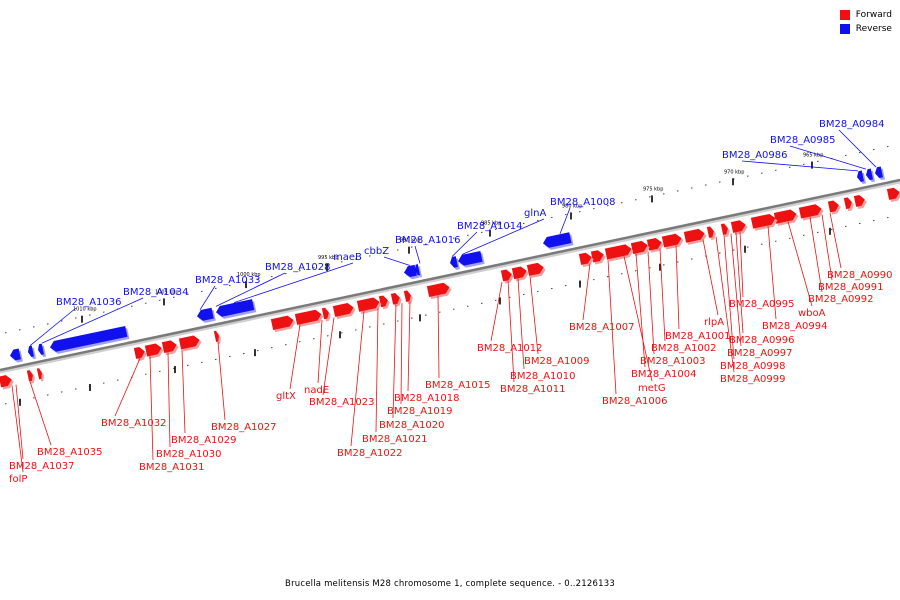  What do you see at coordinates (852, 124) in the screenshot?
I see `gene-label: BM28_A0984` at bounding box center [852, 124].